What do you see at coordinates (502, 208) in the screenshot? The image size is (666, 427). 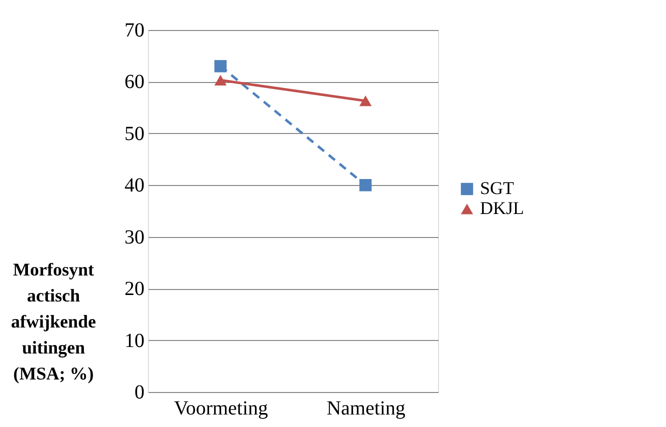 I see `legend-label: DKJL` at bounding box center [502, 208].